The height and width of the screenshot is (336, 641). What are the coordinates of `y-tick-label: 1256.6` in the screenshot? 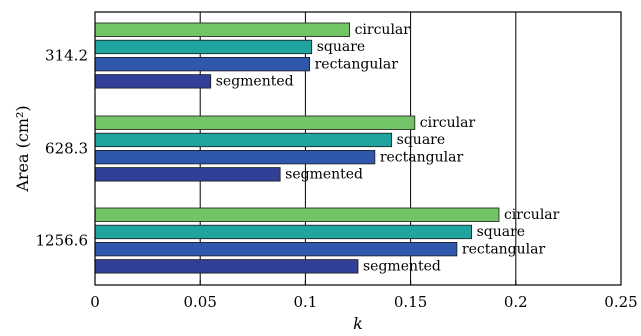 It's located at (62, 241).